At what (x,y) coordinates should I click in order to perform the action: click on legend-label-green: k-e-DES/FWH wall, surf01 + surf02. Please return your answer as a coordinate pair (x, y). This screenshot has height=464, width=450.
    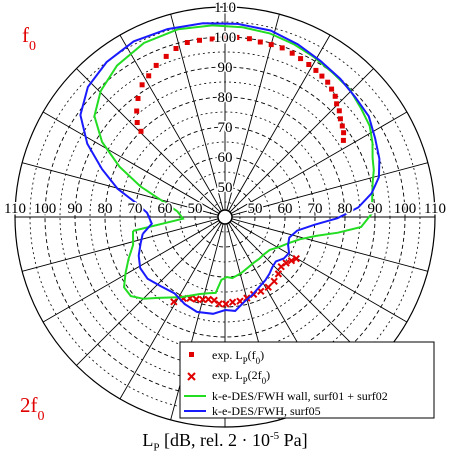
    Looking at the image, I should click on (300, 396).